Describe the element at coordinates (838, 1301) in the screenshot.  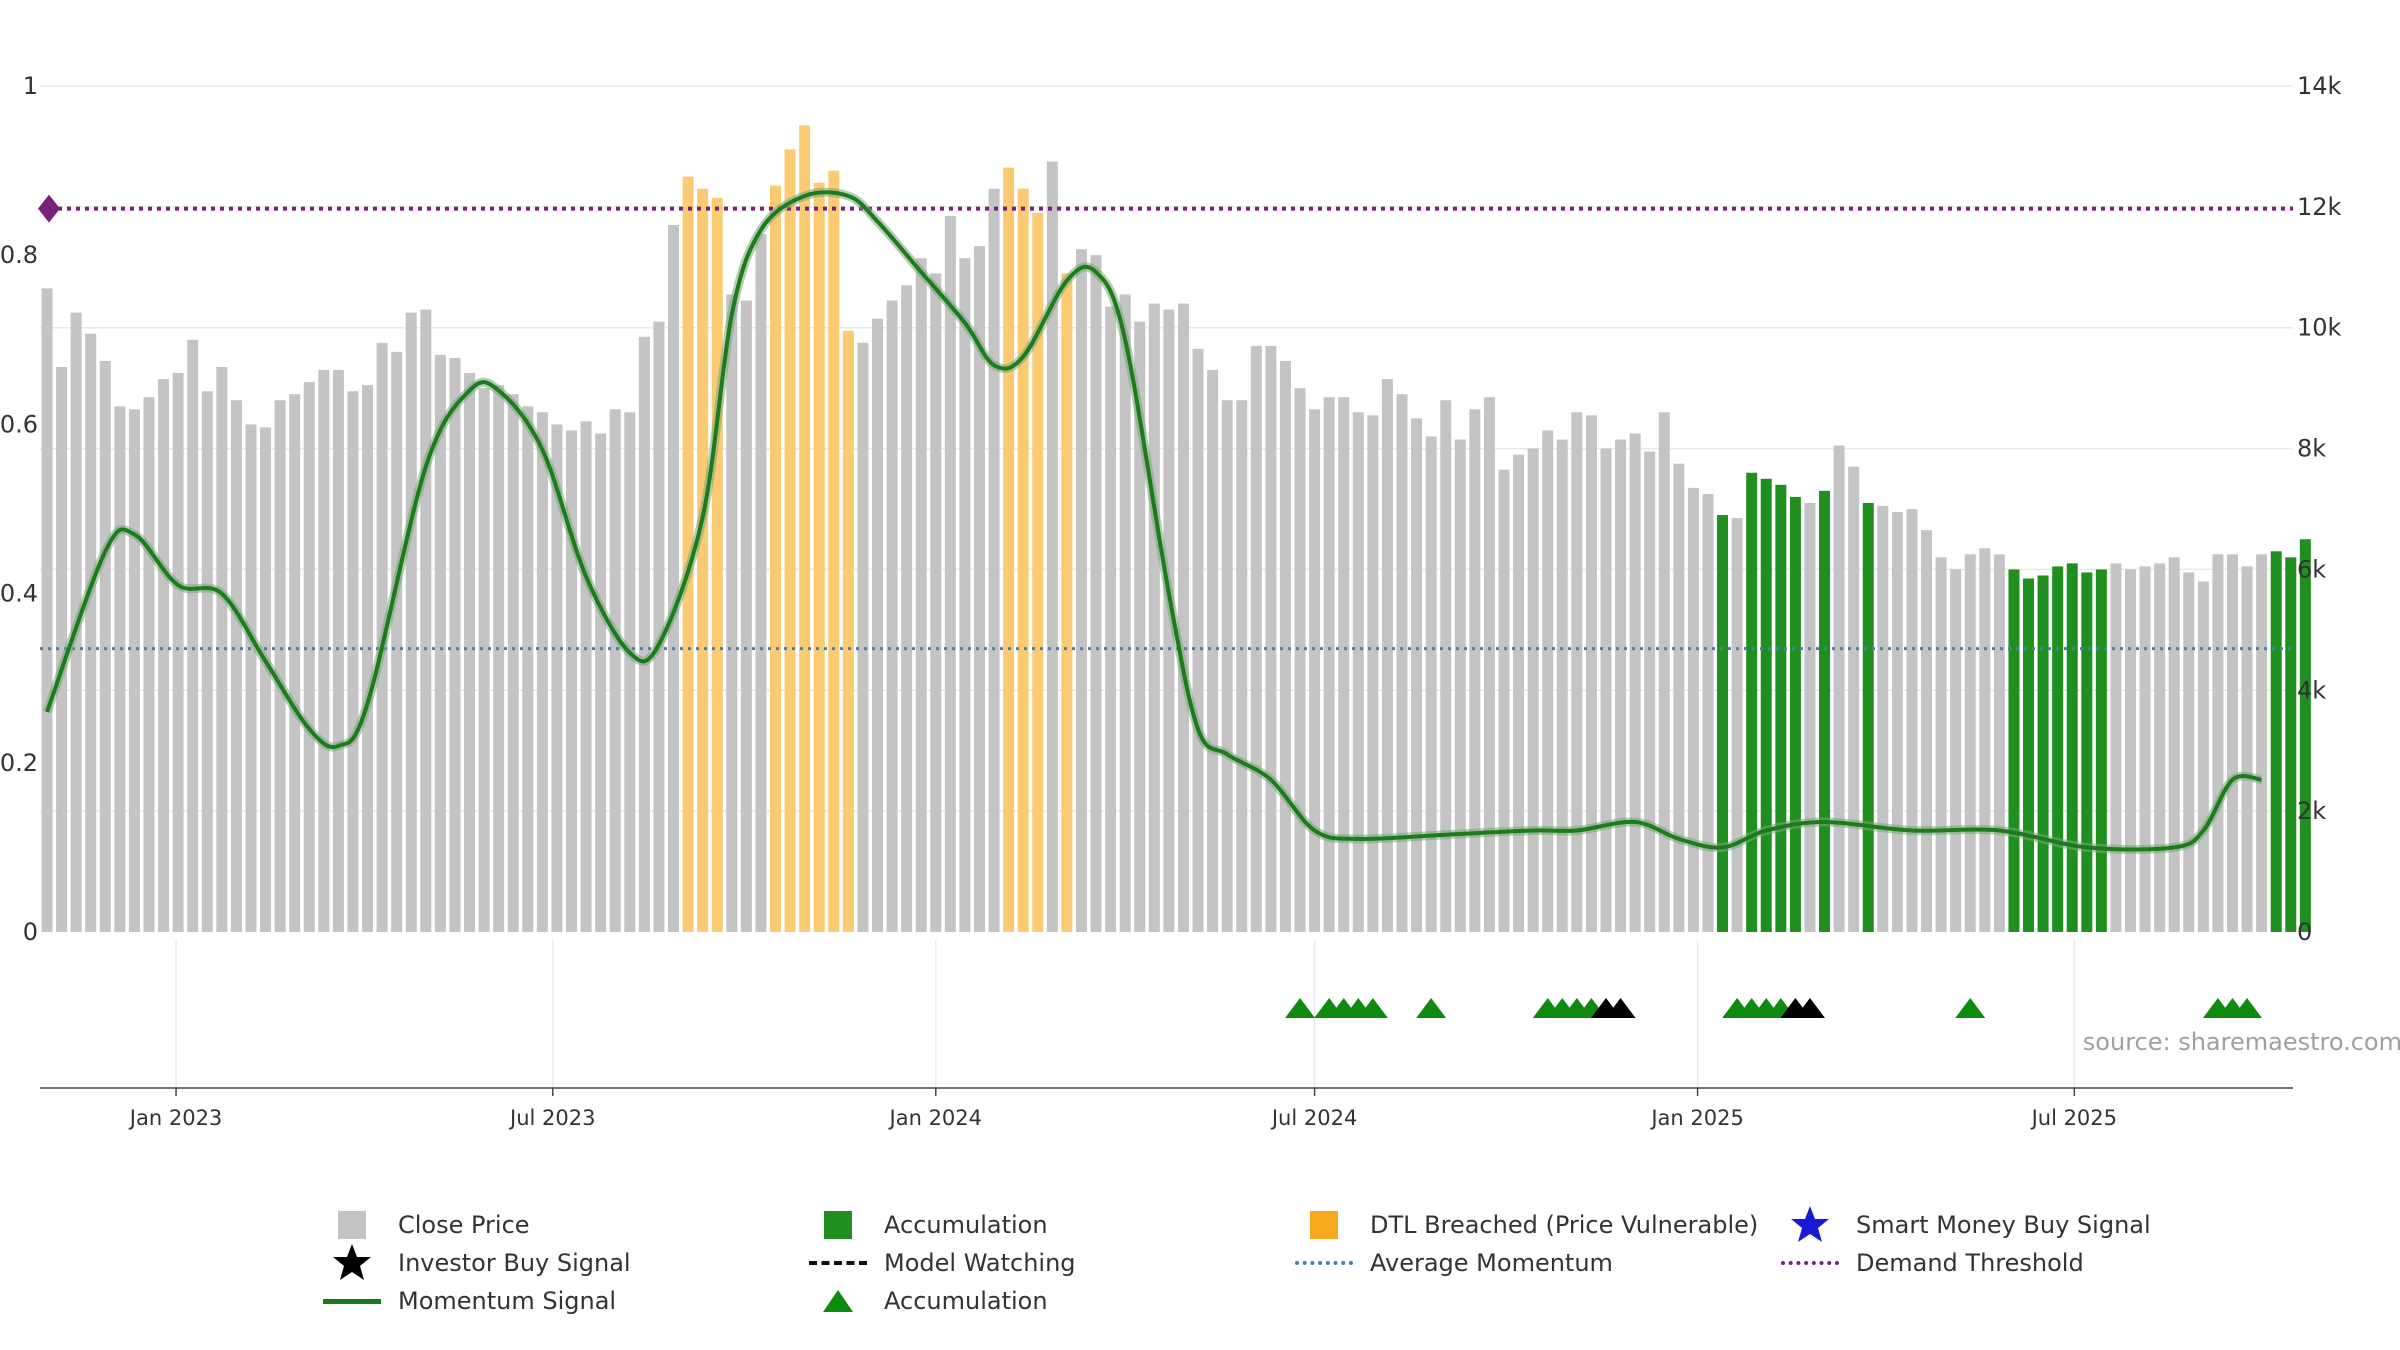
I see `green-triangle-icon` at that location.